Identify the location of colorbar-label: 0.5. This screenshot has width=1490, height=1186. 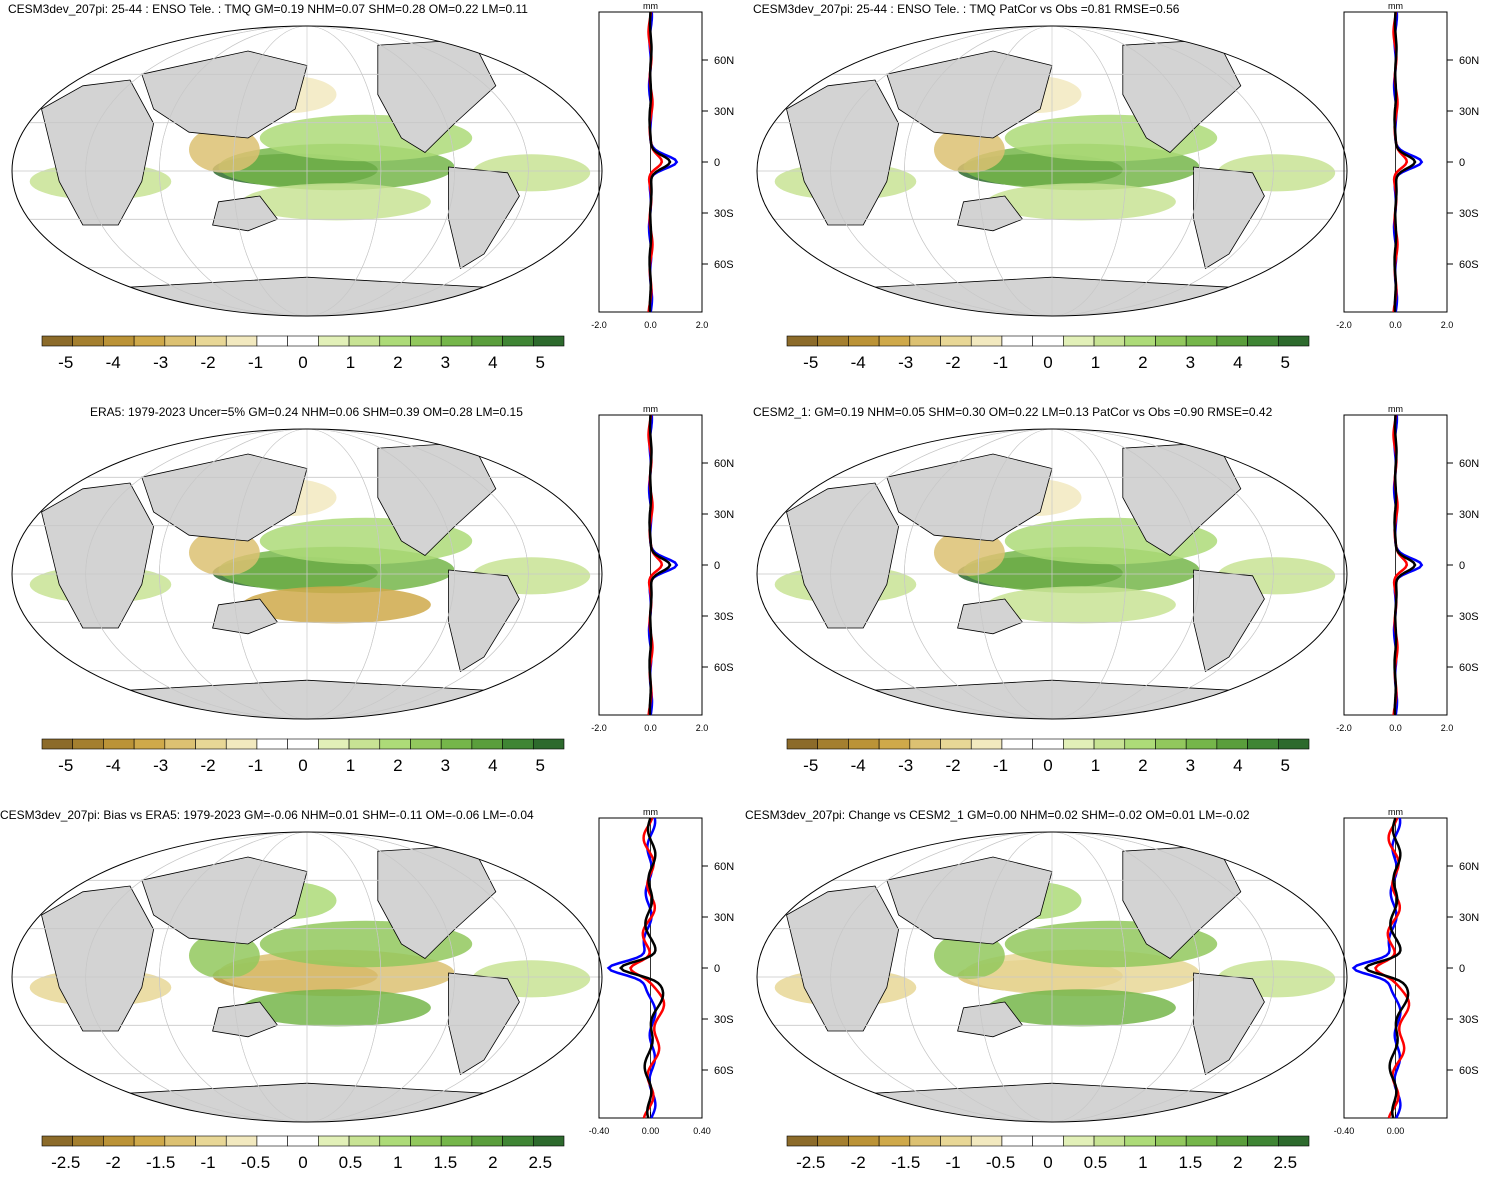
(1096, 1162).